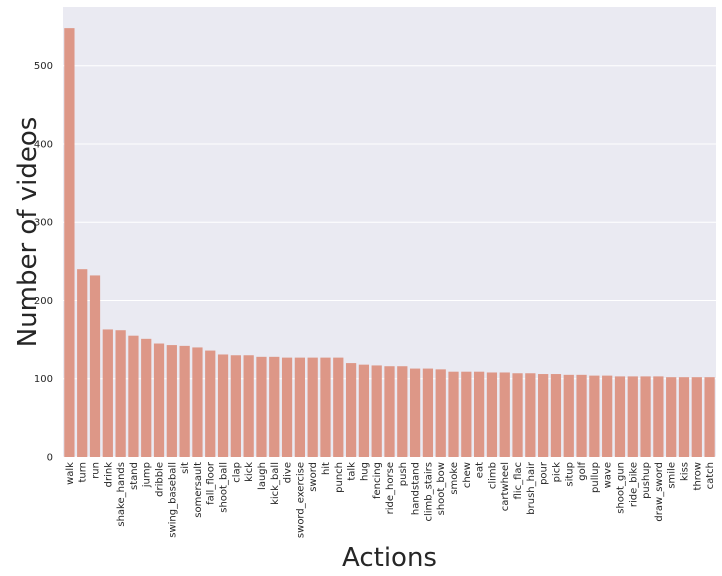 This screenshot has width=722, height=576. I want to click on bar-throw, so click(696, 417).